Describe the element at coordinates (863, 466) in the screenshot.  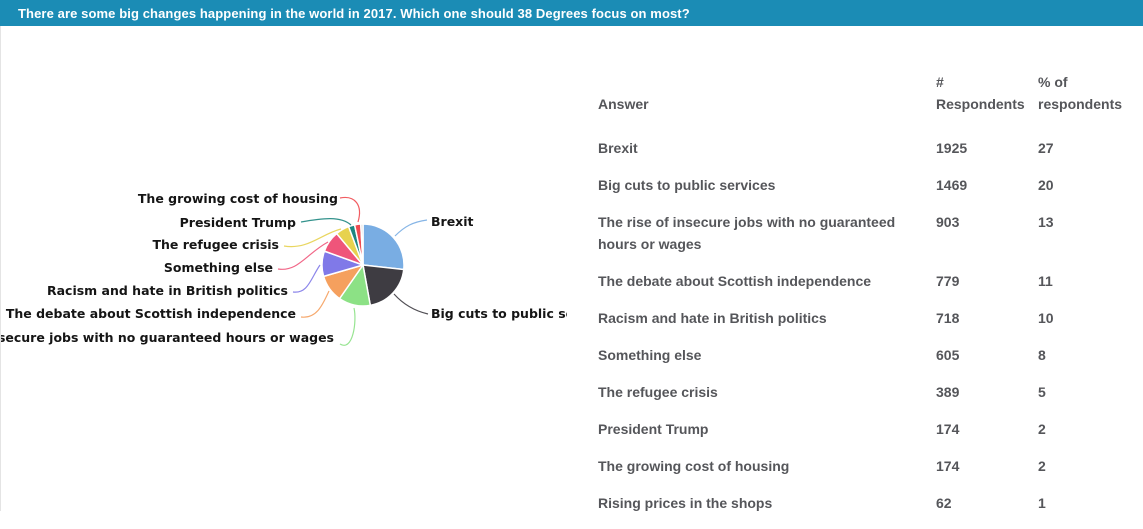
I see `table-row: The growing cost of housing 174 2` at that location.